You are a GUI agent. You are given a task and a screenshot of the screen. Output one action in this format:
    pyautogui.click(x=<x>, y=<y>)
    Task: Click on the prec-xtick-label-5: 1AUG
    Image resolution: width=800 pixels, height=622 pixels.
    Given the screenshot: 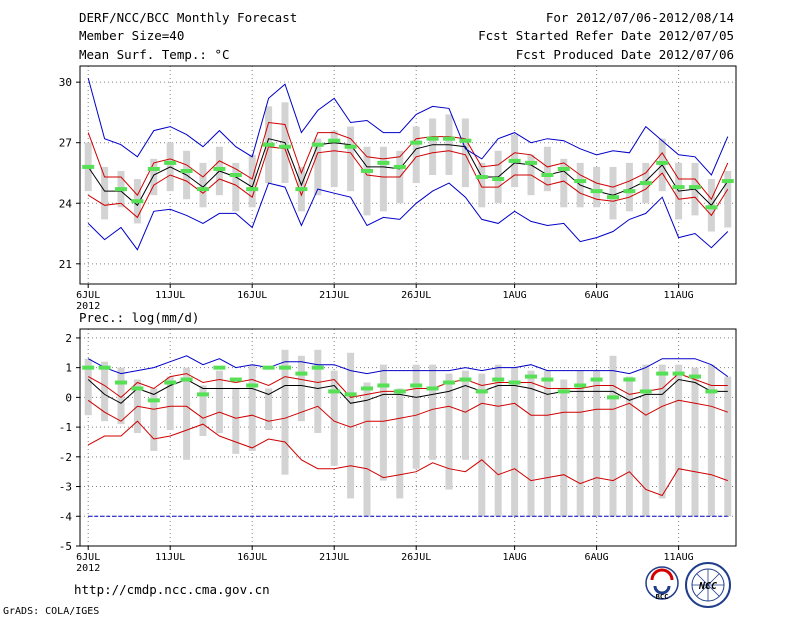 What is the action you would take?
    pyautogui.click(x=515, y=557)
    